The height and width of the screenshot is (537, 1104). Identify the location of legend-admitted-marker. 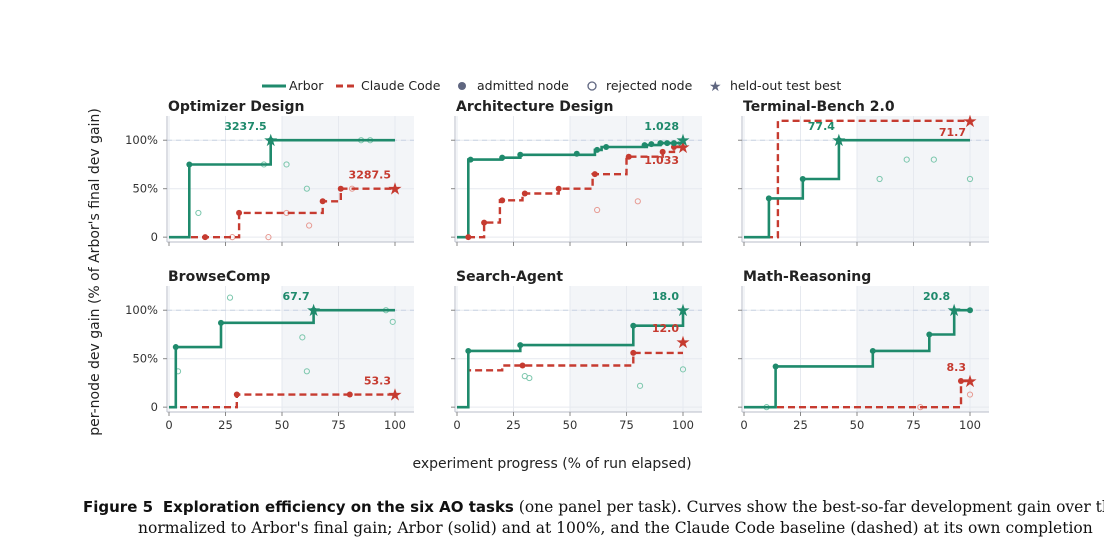
(462, 86).